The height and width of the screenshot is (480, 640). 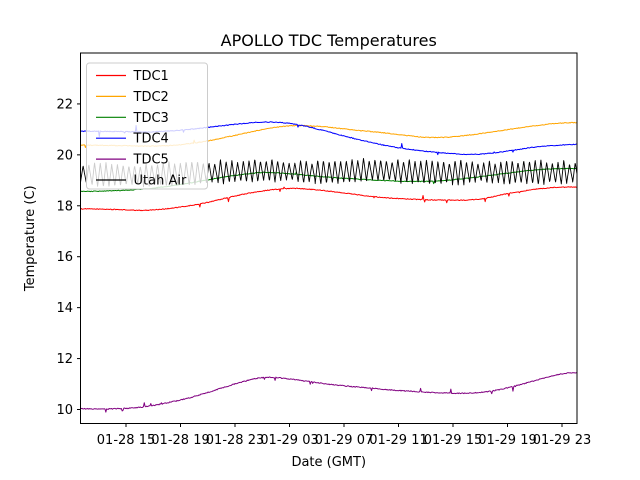 I want to click on x-tick-label-1: 01-28 19, so click(x=180, y=440).